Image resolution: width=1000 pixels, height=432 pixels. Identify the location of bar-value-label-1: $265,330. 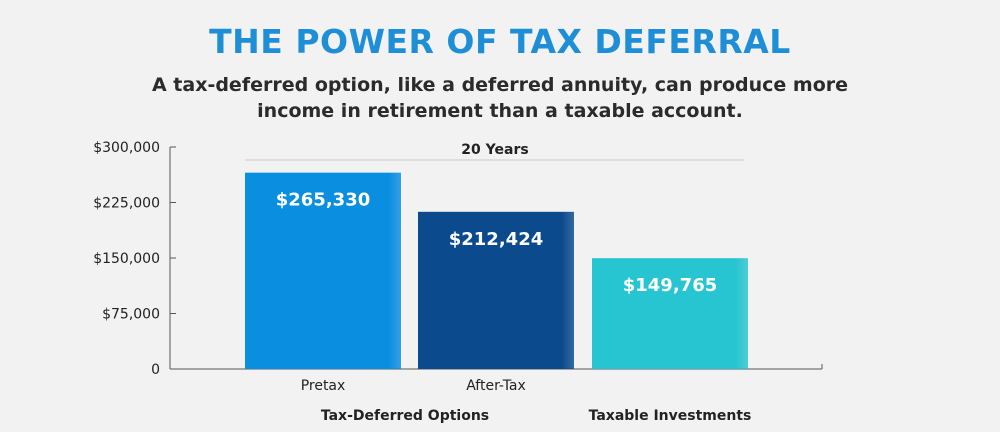
(323, 200).